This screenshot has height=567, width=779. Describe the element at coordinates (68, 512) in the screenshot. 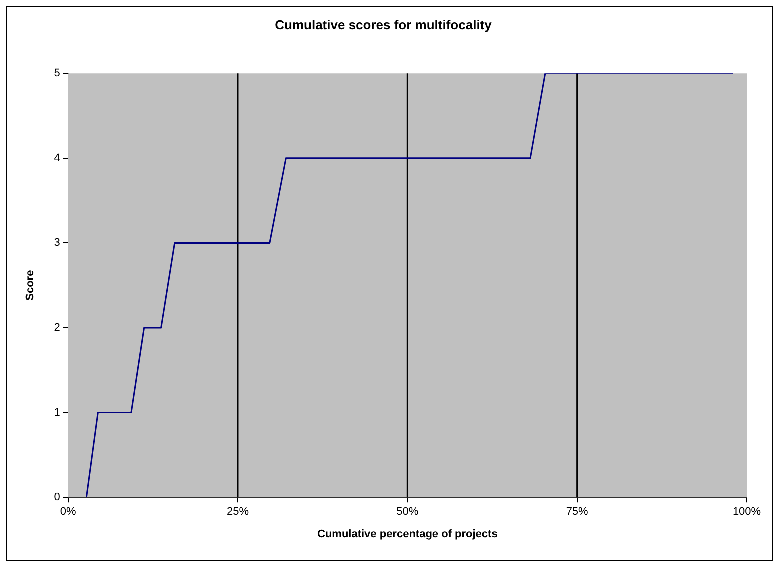

I see `x-tick-label: 0%` at that location.